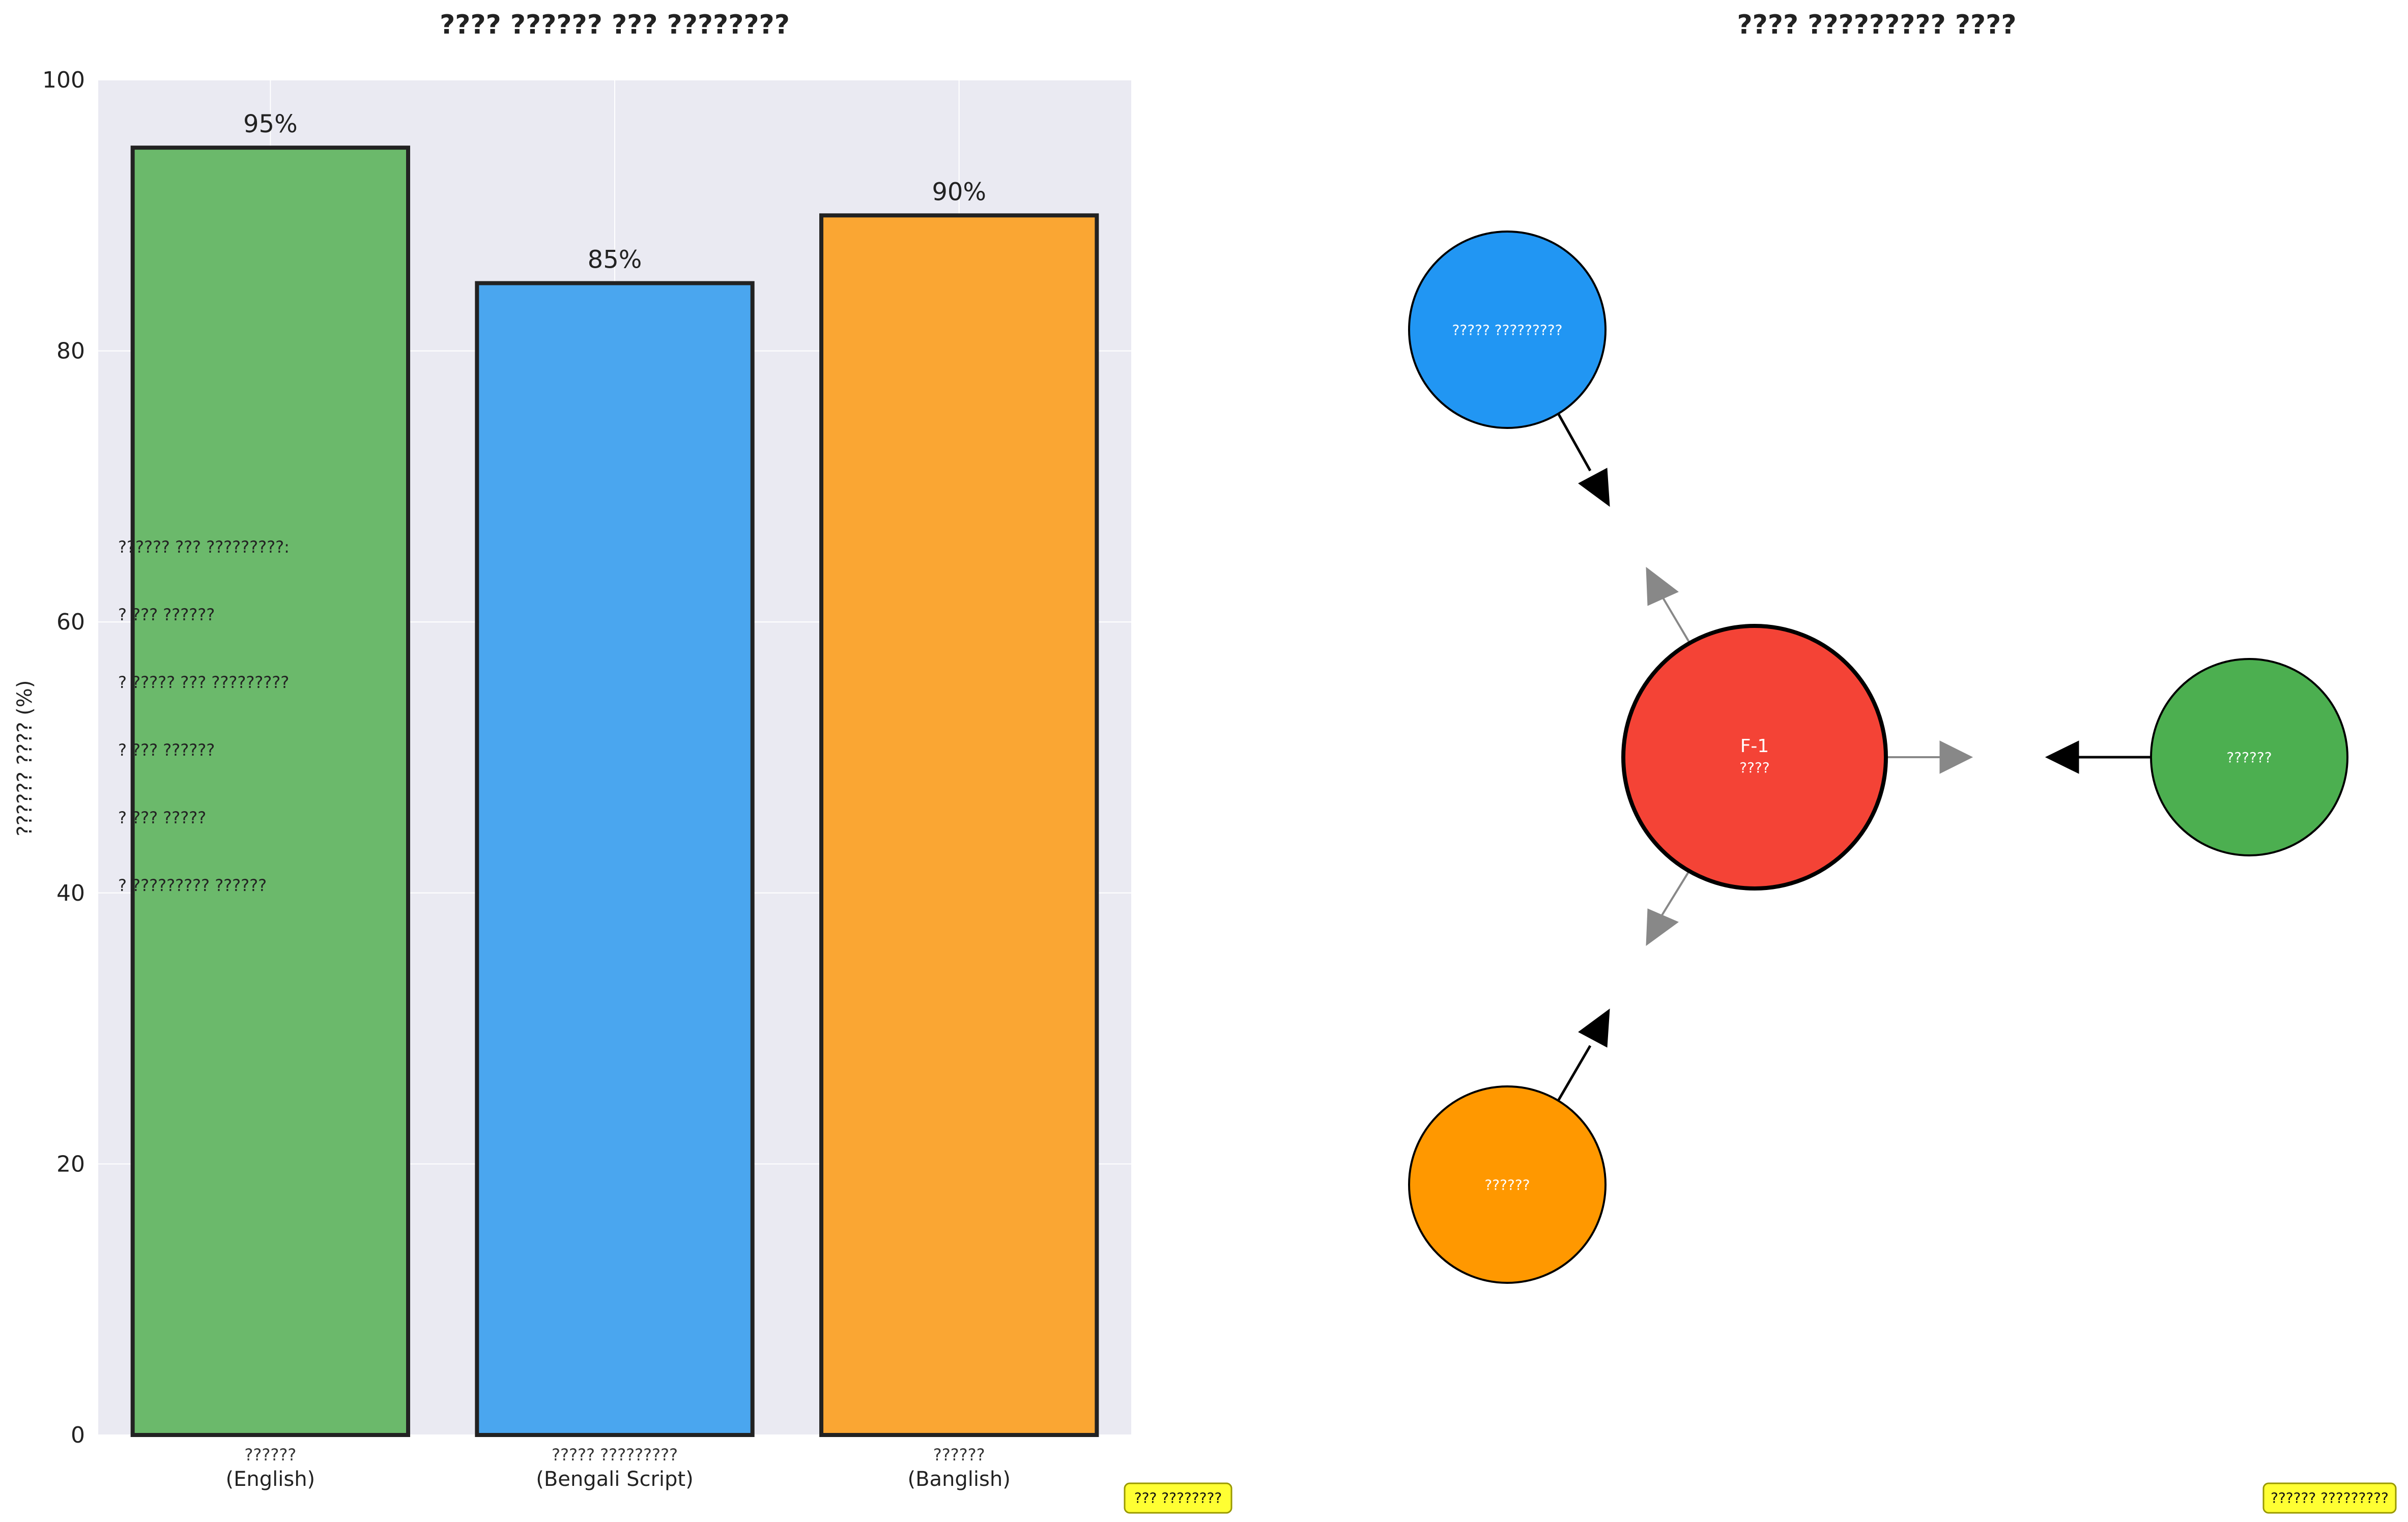 The height and width of the screenshot is (1522, 2408). I want to click on center-arrows, so click(1810, 756).